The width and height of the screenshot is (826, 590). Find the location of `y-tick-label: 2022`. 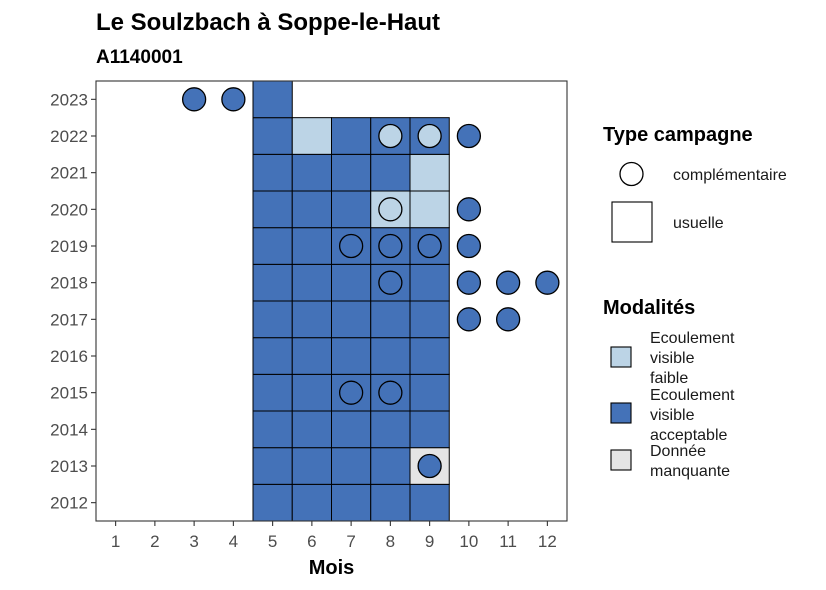

y-tick-label: 2022 is located at coordinates (69, 136).